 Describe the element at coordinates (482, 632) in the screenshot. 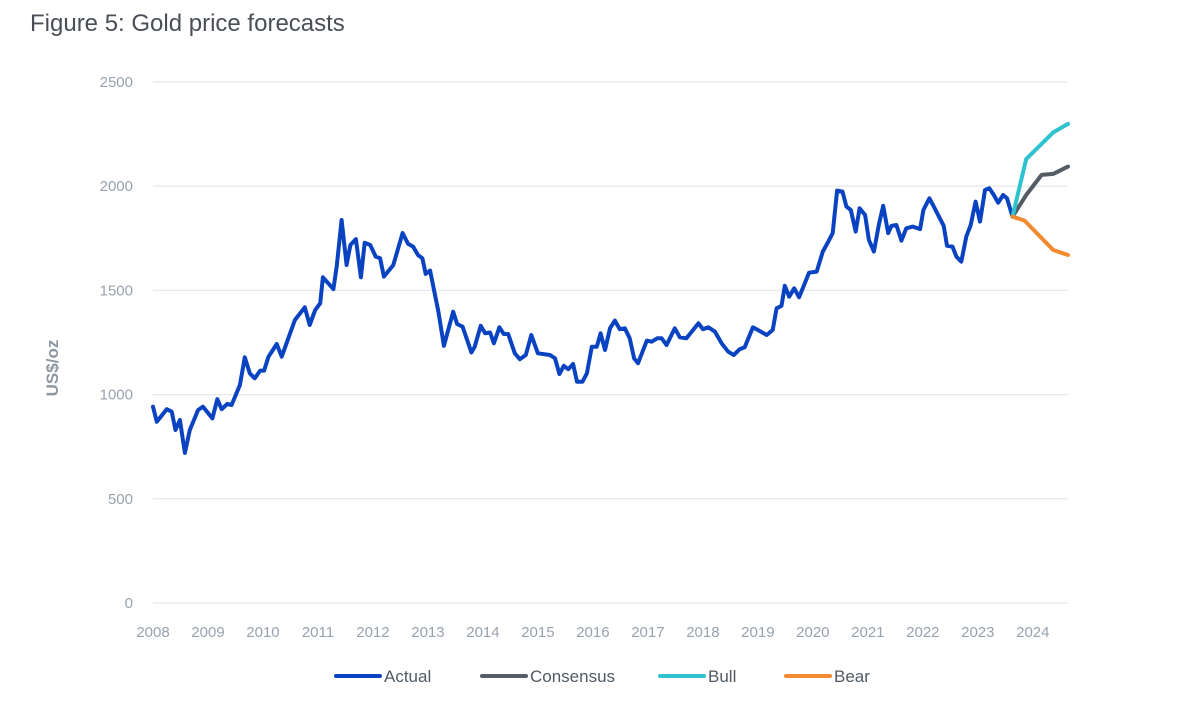

I see `x-tick-label: 2014` at that location.